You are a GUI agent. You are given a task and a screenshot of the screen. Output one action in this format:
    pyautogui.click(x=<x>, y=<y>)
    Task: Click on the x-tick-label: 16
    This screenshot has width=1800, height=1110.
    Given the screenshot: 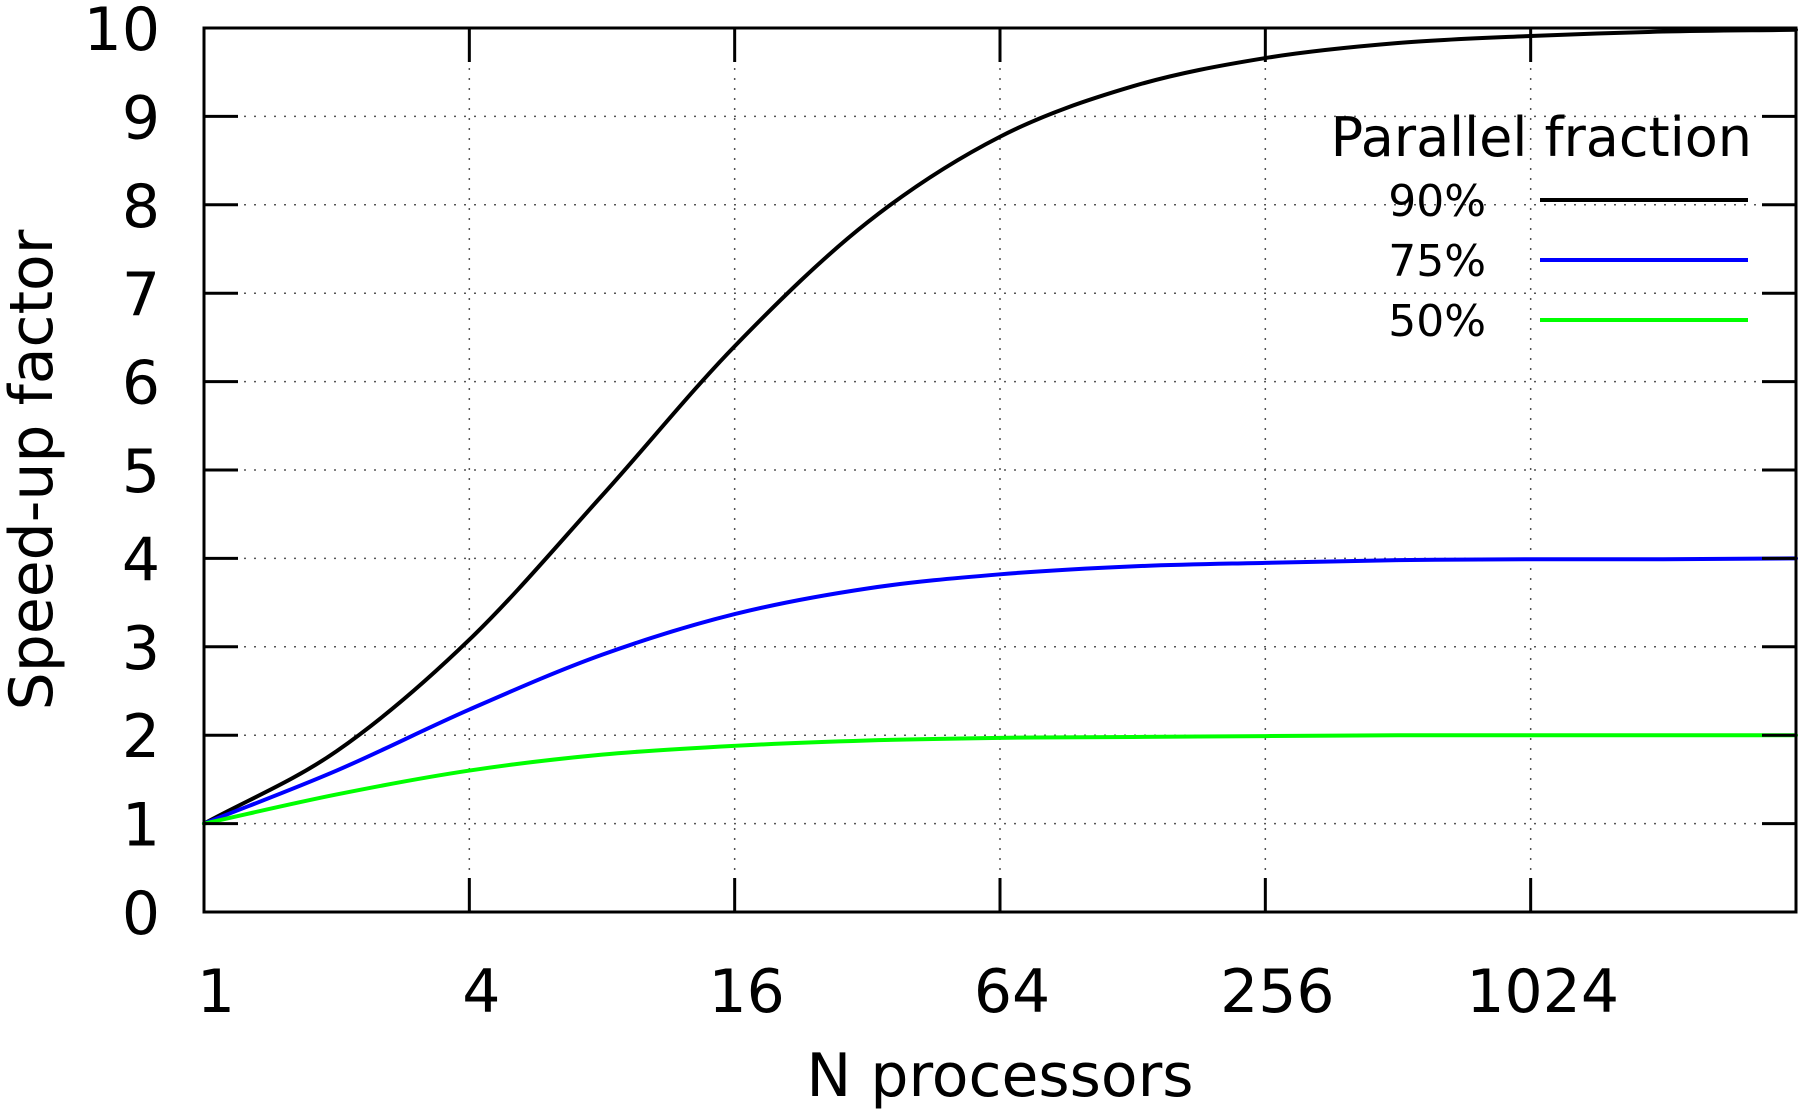 What is the action you would take?
    pyautogui.click(x=746, y=992)
    